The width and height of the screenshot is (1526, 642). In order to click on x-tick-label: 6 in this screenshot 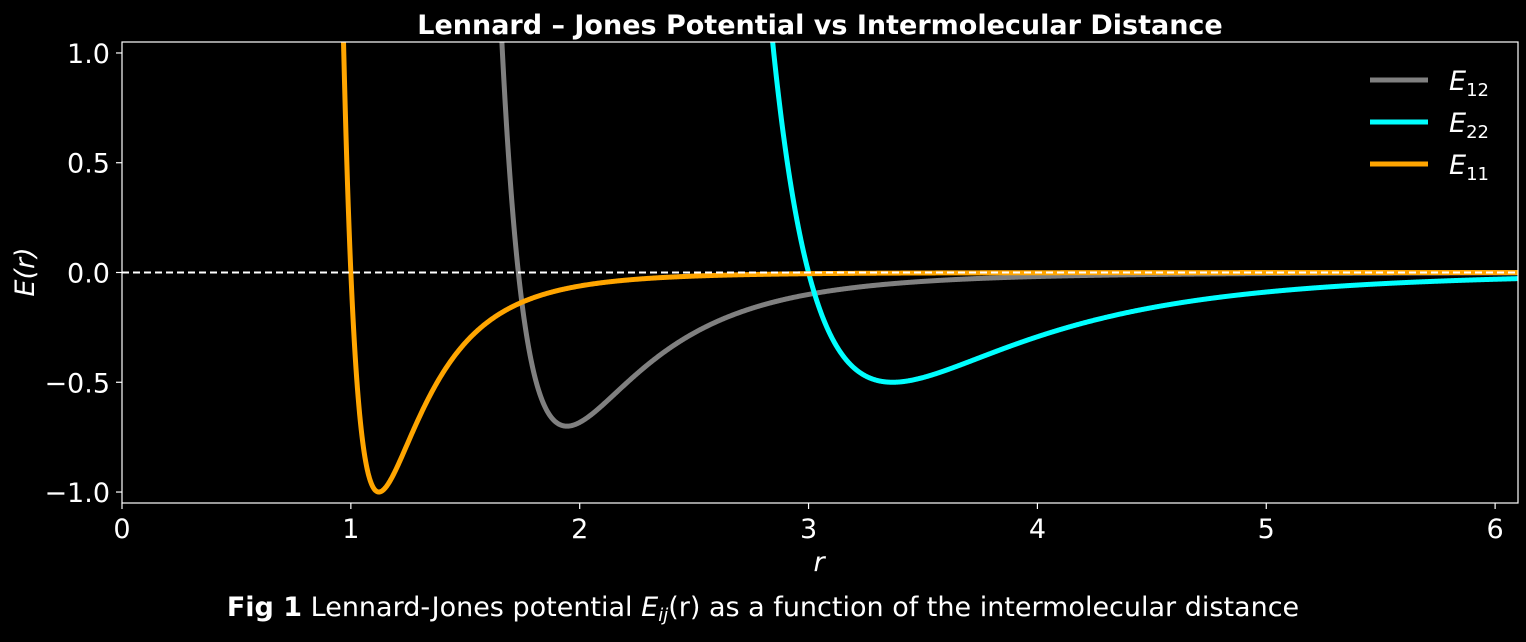, I will do `click(1495, 529)`.